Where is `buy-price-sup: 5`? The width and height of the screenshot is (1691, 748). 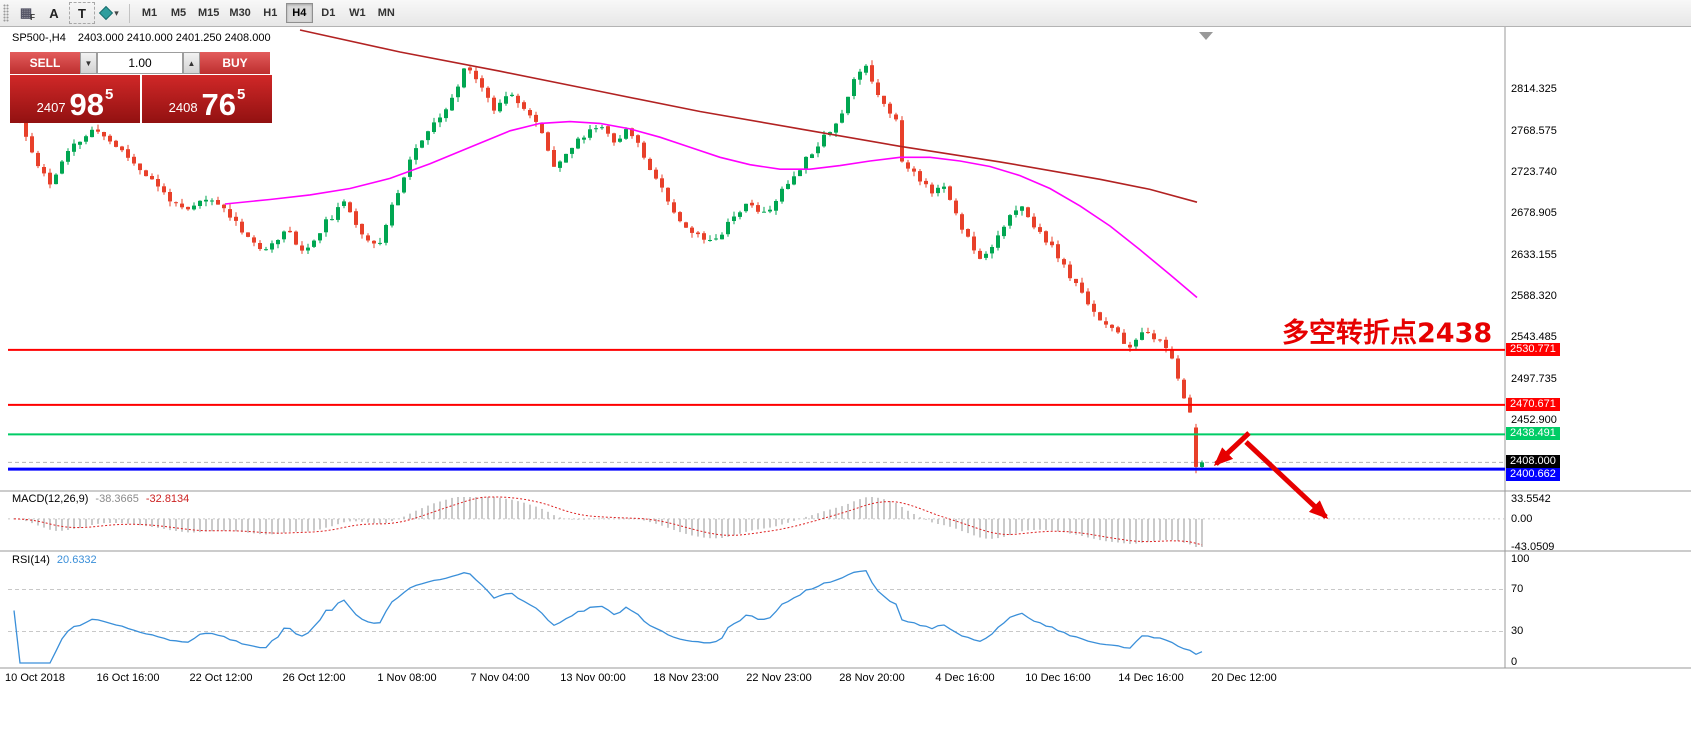
buy-price-sup: 5 is located at coordinates (241, 94).